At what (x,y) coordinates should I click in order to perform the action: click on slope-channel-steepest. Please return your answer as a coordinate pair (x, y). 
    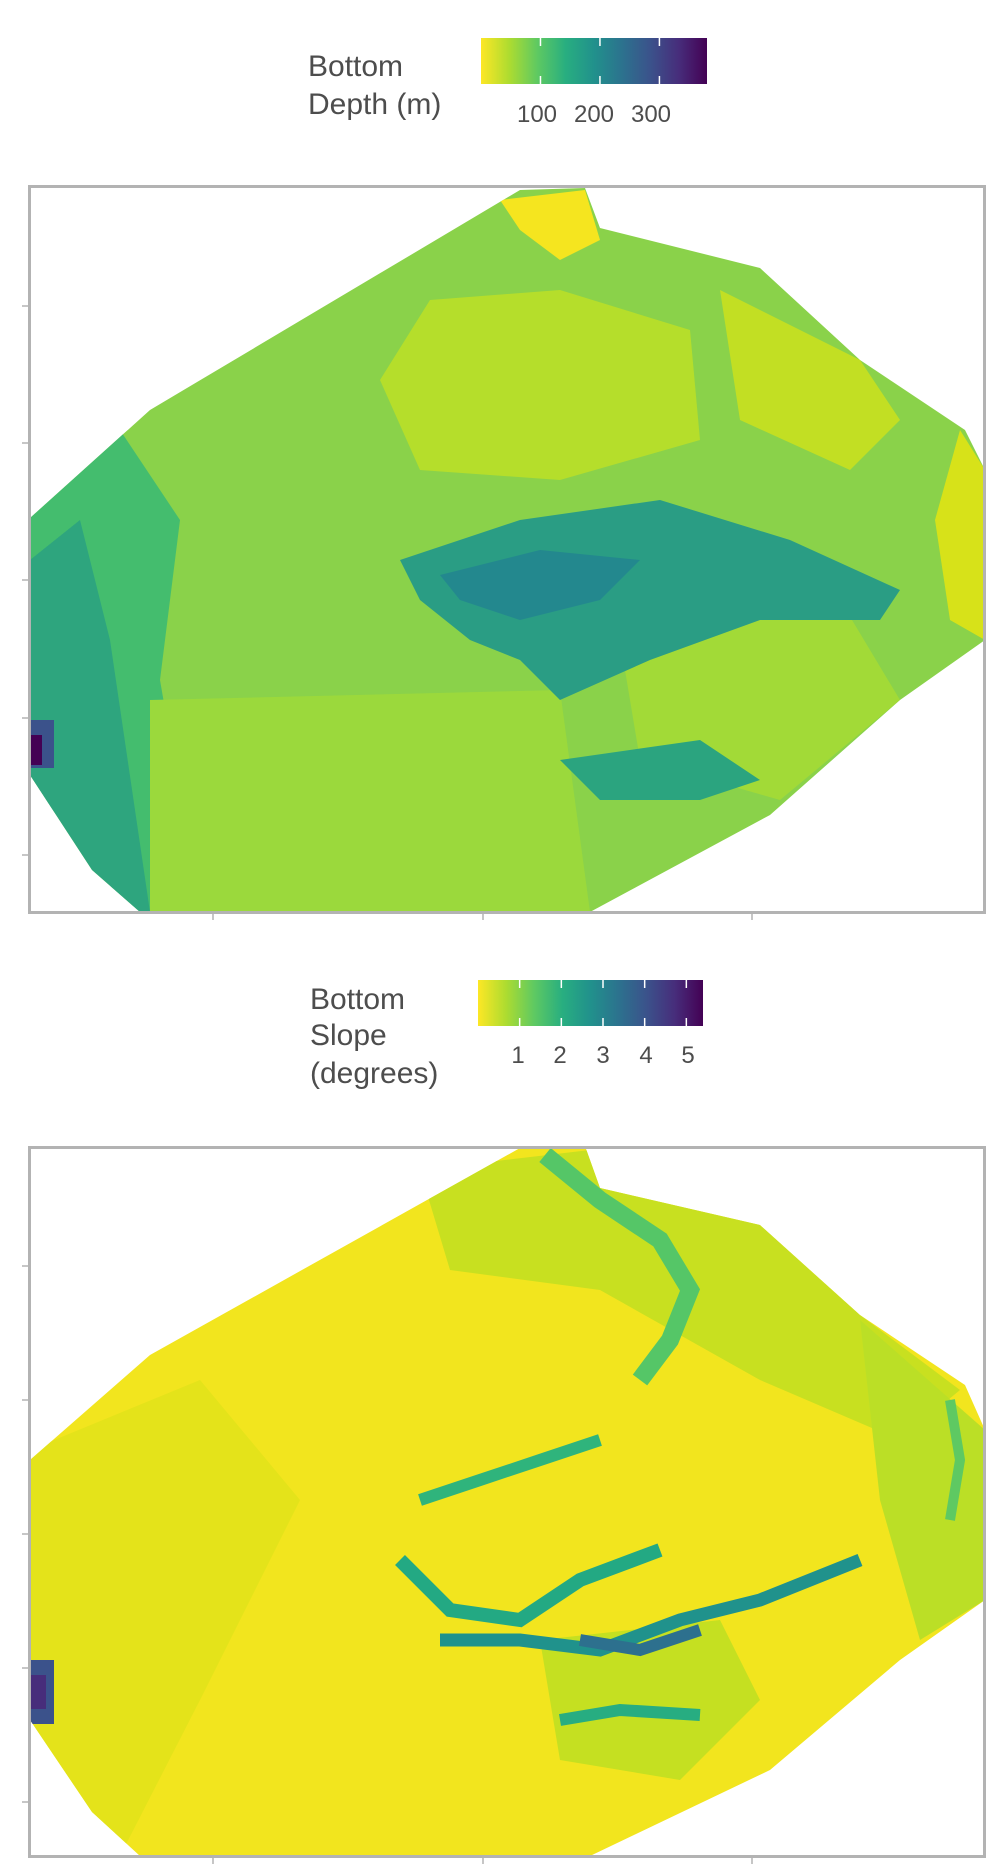
    Looking at the image, I should click on (640, 1640).